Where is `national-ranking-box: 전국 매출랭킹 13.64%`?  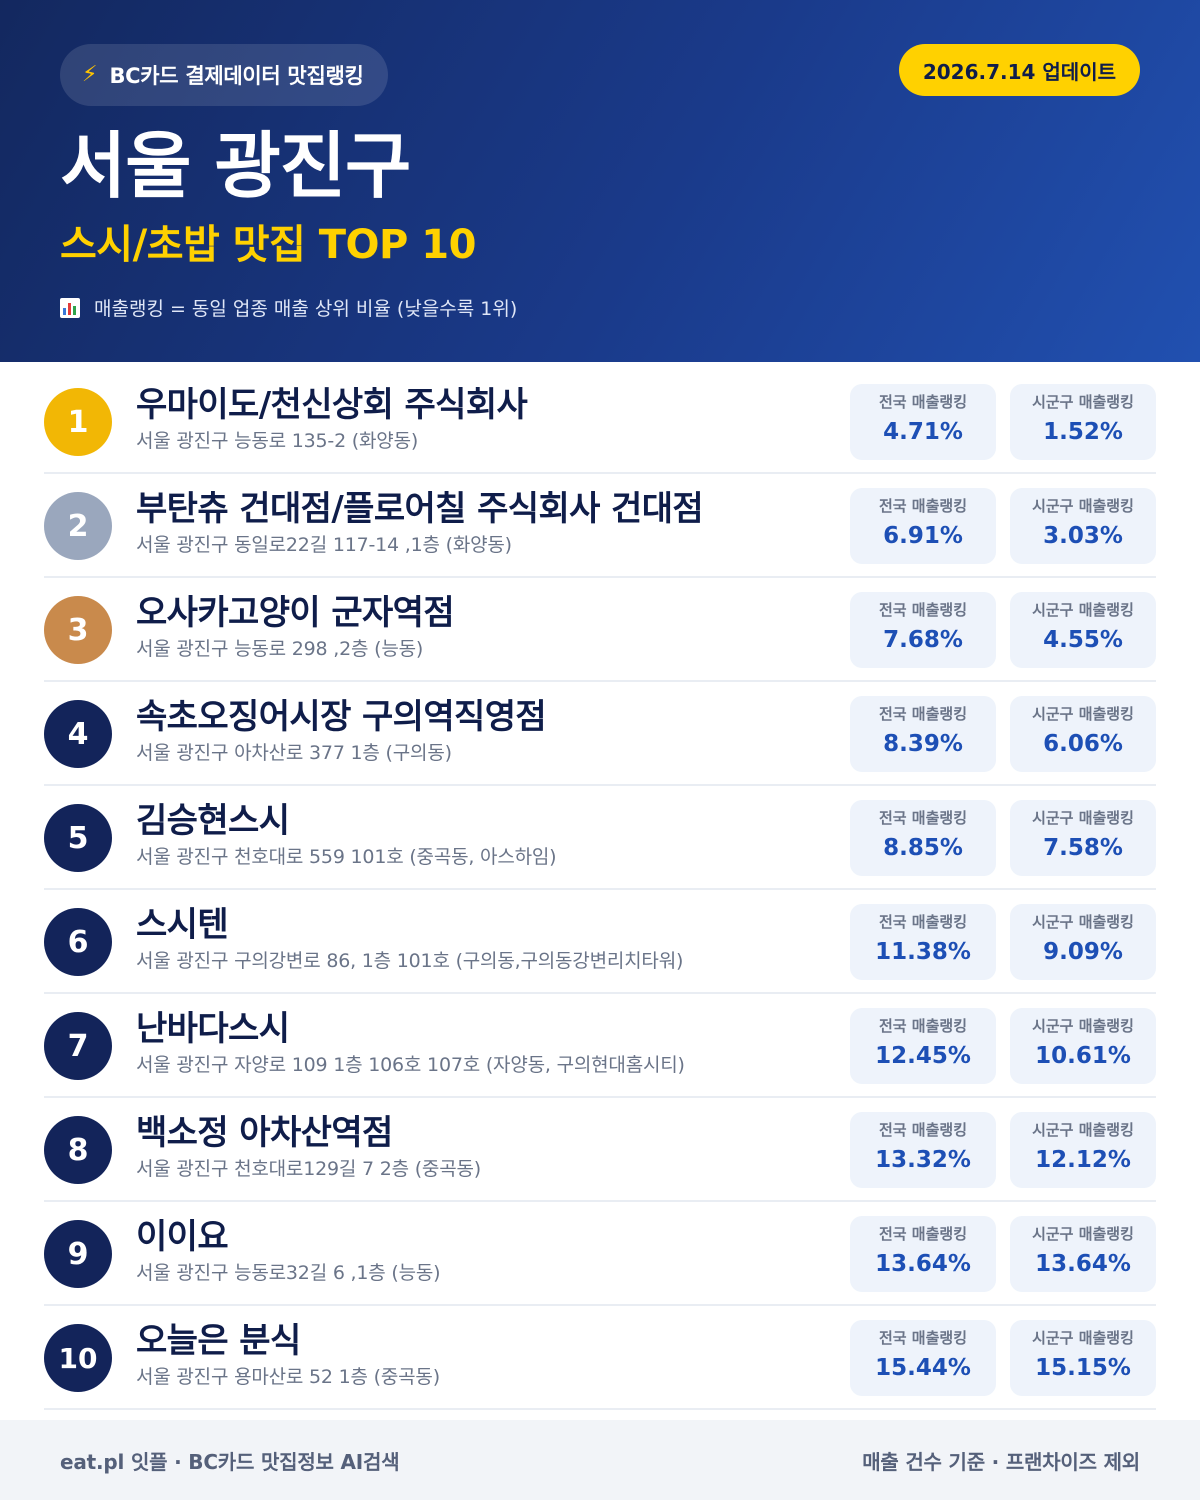
national-ranking-box: 전국 매출랭킹 13.64% is located at coordinates (923, 1254).